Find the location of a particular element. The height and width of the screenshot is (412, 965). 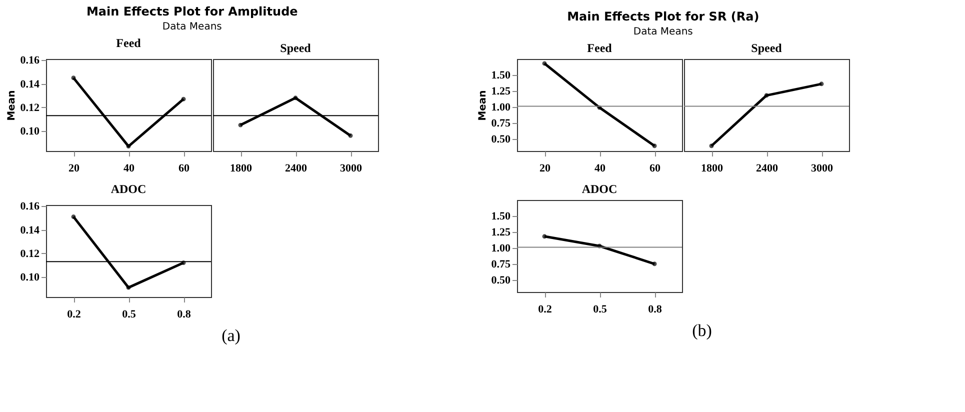

text: Main Effects Plot for Amplitude is located at coordinates (192, 11).